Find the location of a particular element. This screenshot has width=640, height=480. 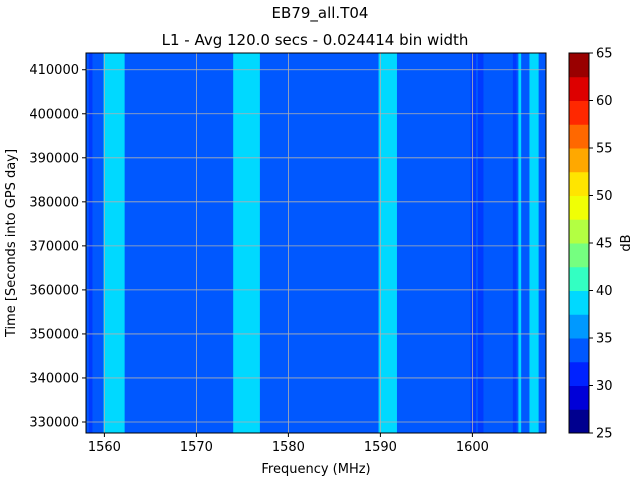

colorbar is located at coordinates (579, 243).